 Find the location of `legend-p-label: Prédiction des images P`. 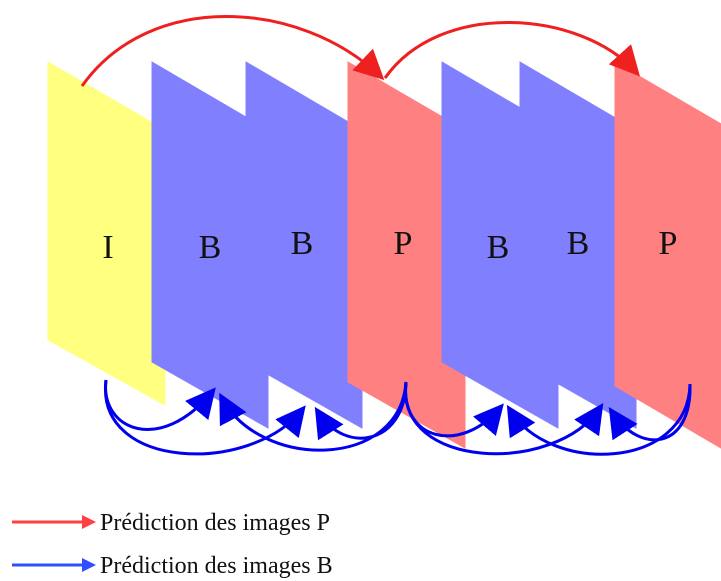

legend-p-label: Prédiction des images P is located at coordinates (215, 523).